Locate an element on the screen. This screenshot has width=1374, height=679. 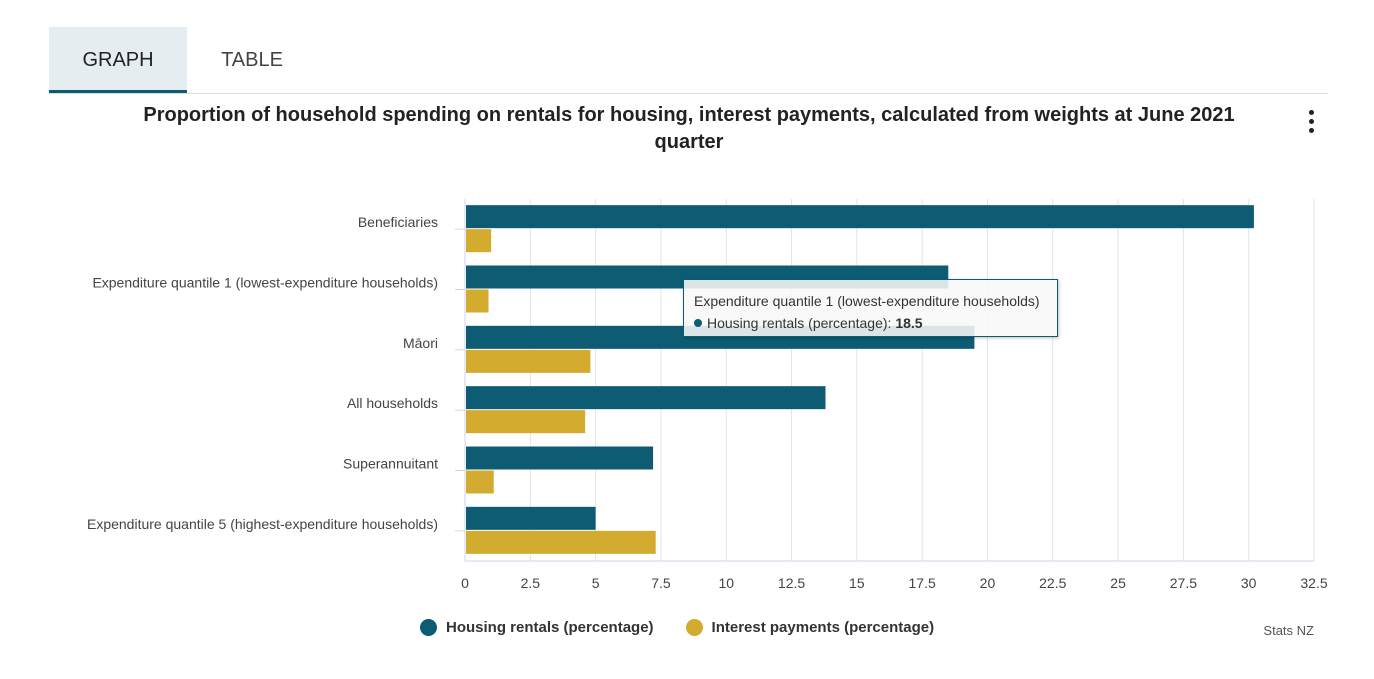
x-tick-label: 2.5 is located at coordinates (531, 583).